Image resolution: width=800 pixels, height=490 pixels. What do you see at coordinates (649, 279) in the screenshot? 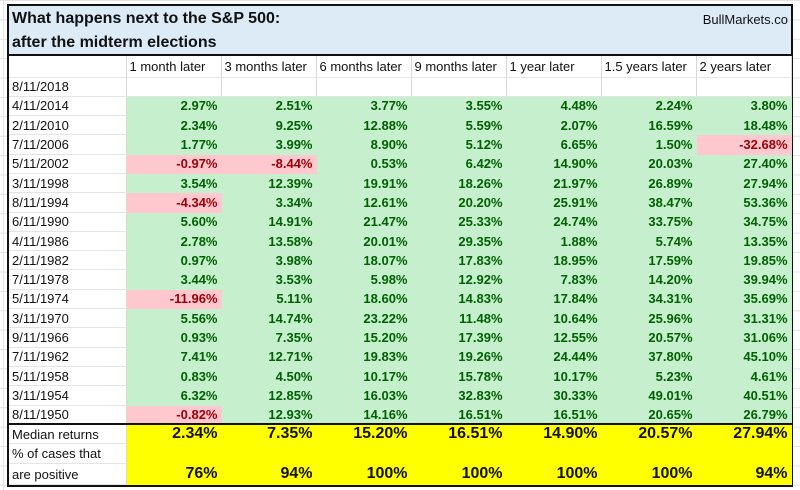
I see `return-cell: 14.20%` at bounding box center [649, 279].